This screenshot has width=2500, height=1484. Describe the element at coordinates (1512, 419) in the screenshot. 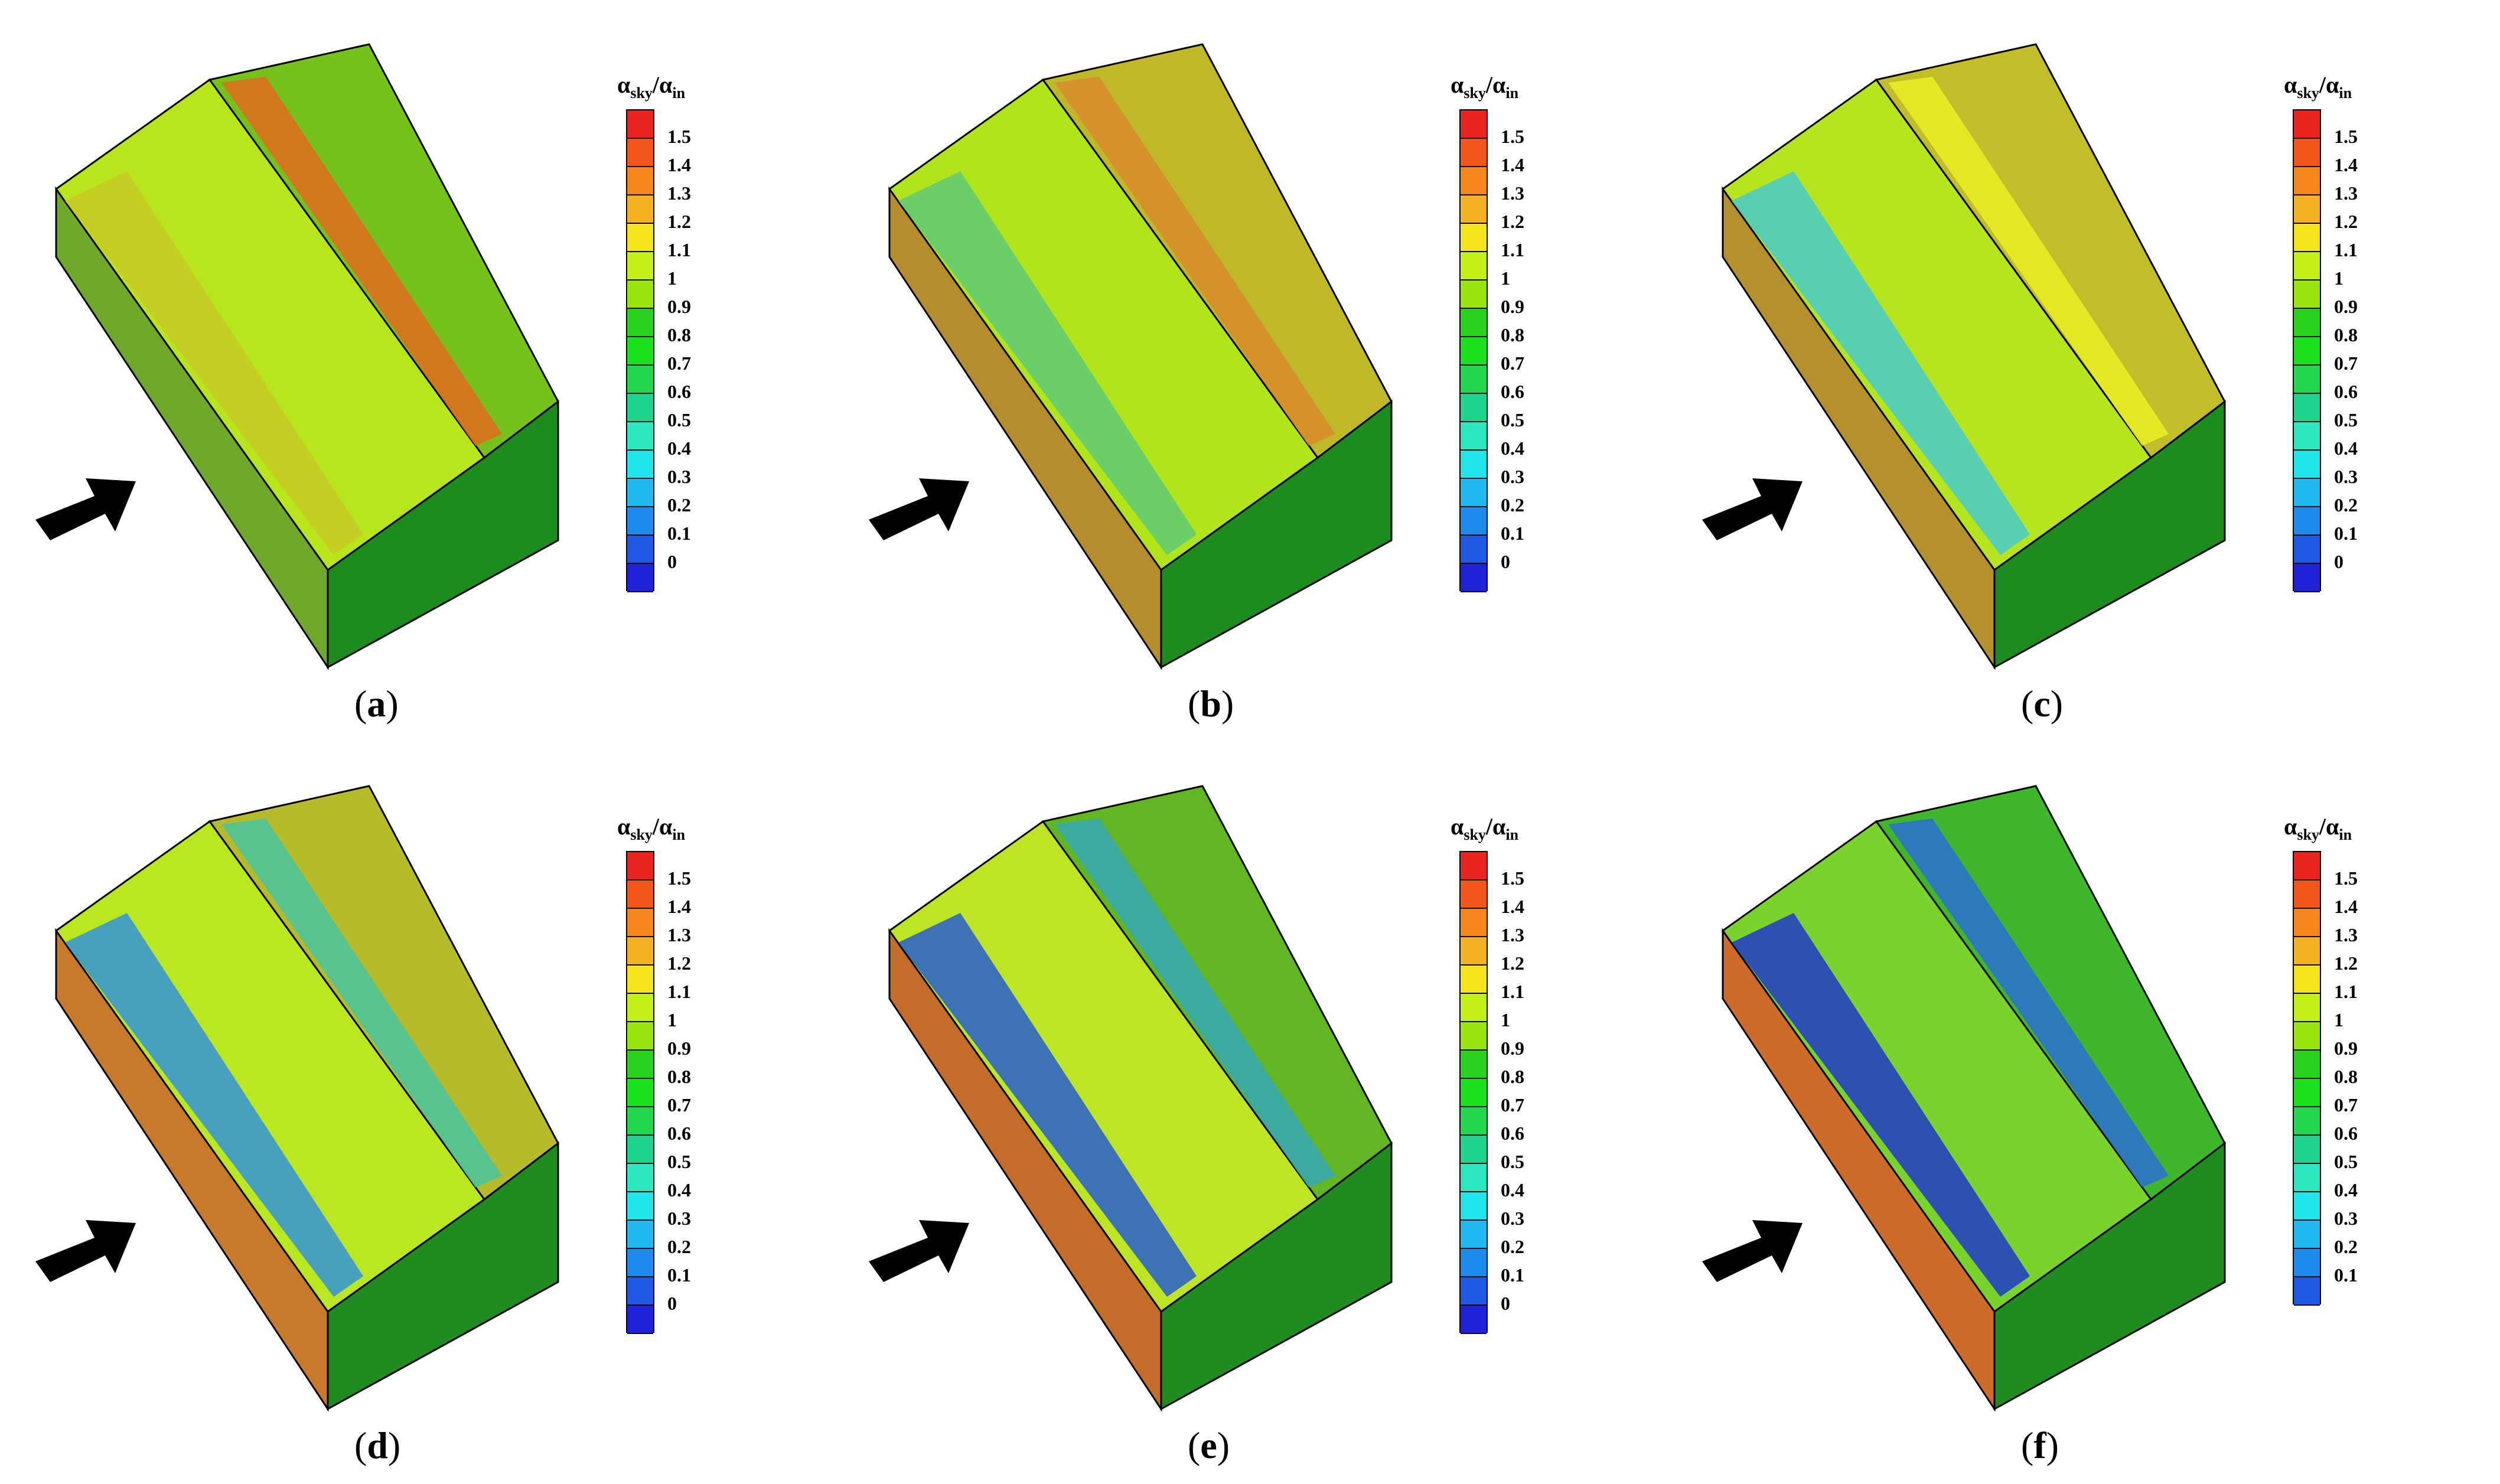

I see `colorbar-tick-label: 0.5` at that location.